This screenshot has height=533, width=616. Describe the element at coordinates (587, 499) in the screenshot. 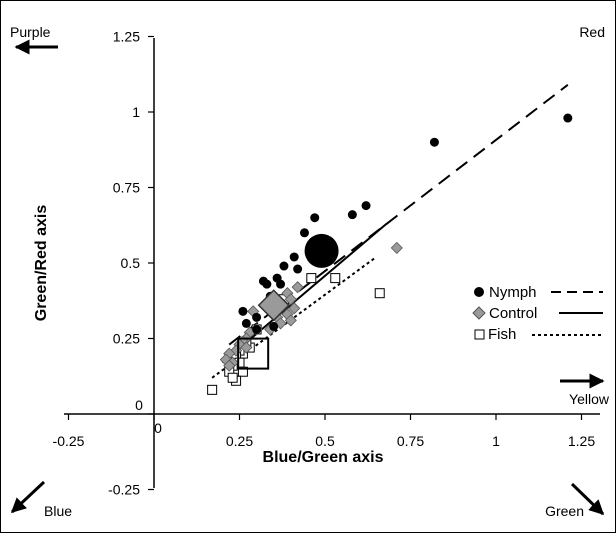

I see `green-arrow-icon` at that location.